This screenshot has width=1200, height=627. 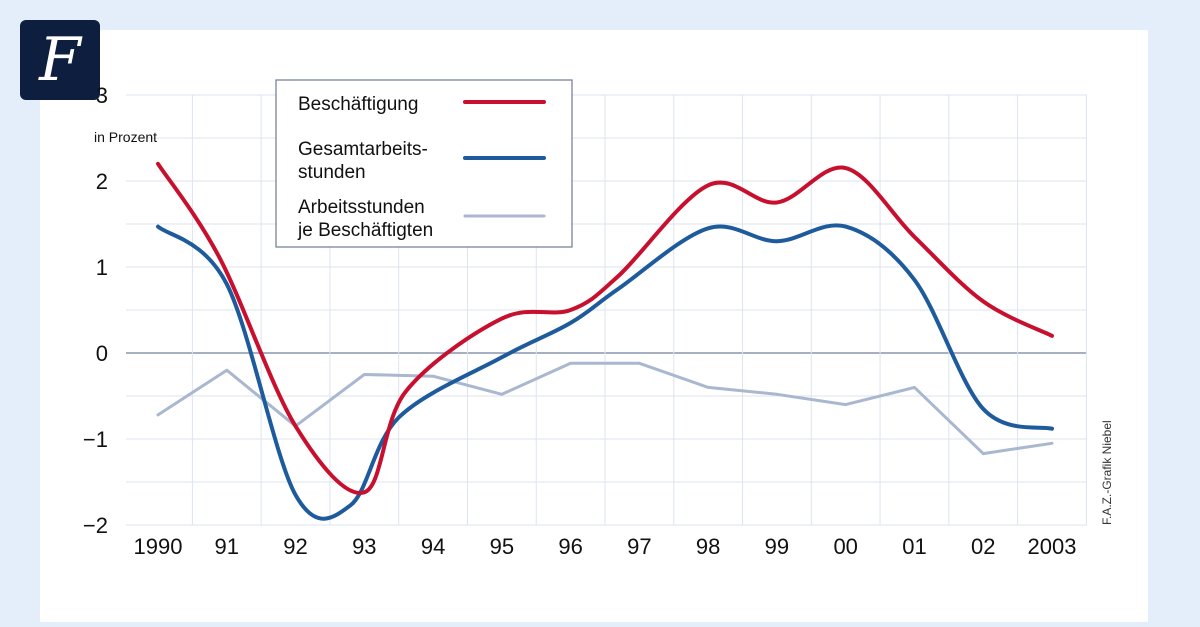 What do you see at coordinates (102, 353) in the screenshot?
I see `y-tick-label: 0` at bounding box center [102, 353].